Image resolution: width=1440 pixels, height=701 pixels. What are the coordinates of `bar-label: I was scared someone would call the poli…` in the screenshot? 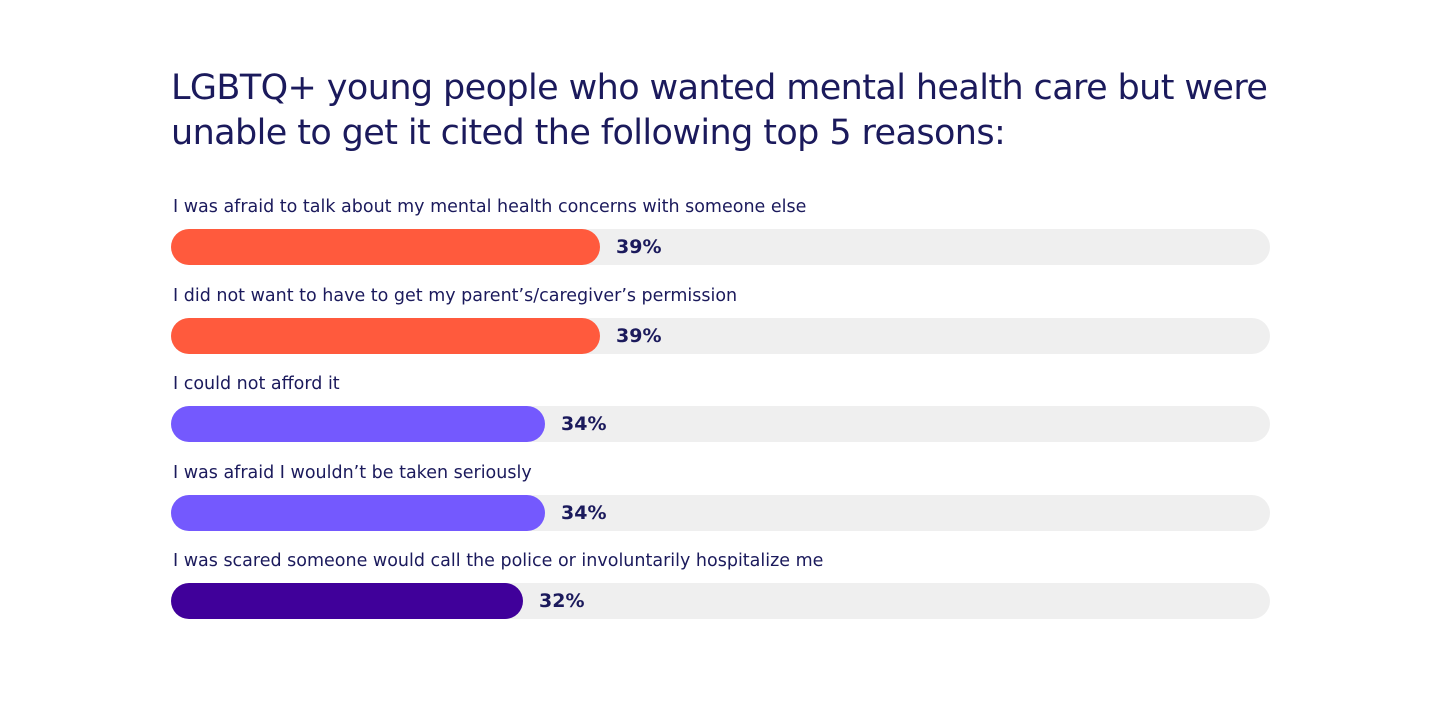 It's located at (498, 561).